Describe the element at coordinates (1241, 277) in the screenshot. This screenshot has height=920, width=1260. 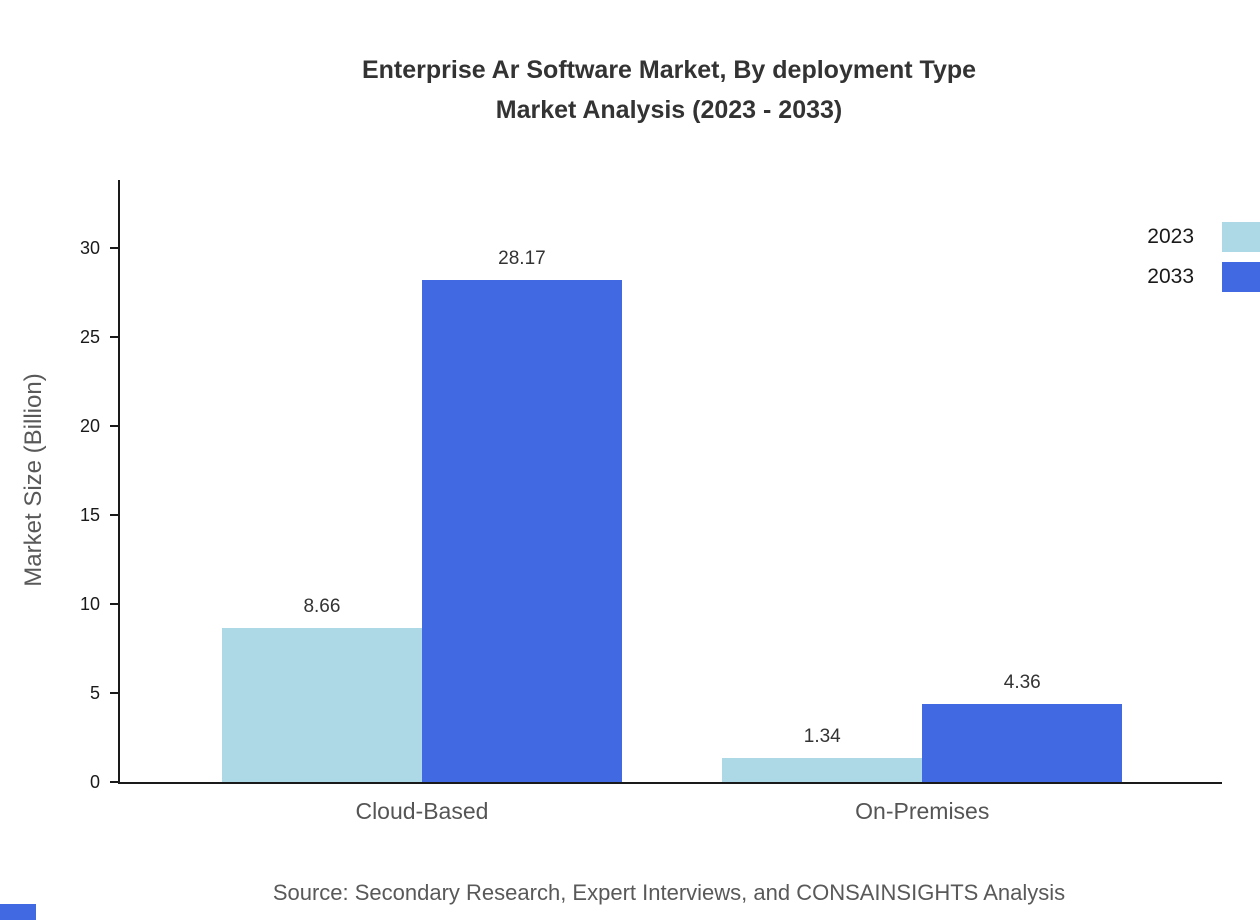
I see `legend-swatch-2033` at that location.